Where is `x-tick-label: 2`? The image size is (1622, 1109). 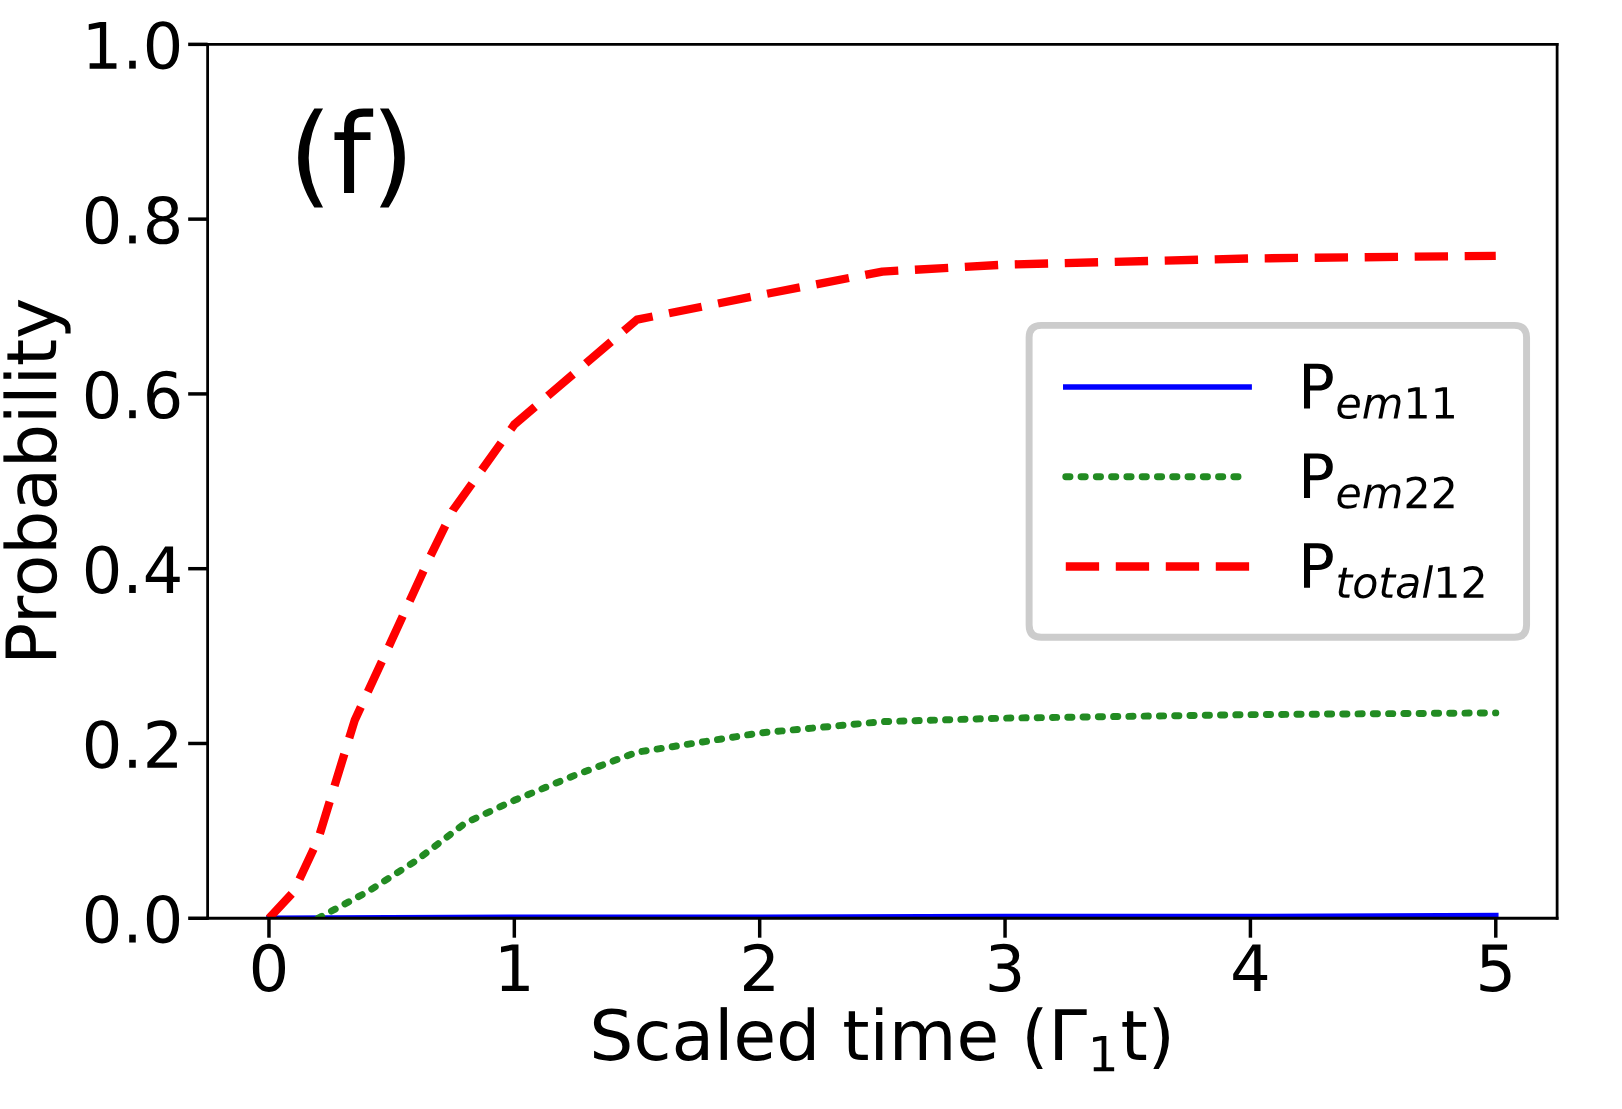
x-tick-label: 2 is located at coordinates (759, 967).